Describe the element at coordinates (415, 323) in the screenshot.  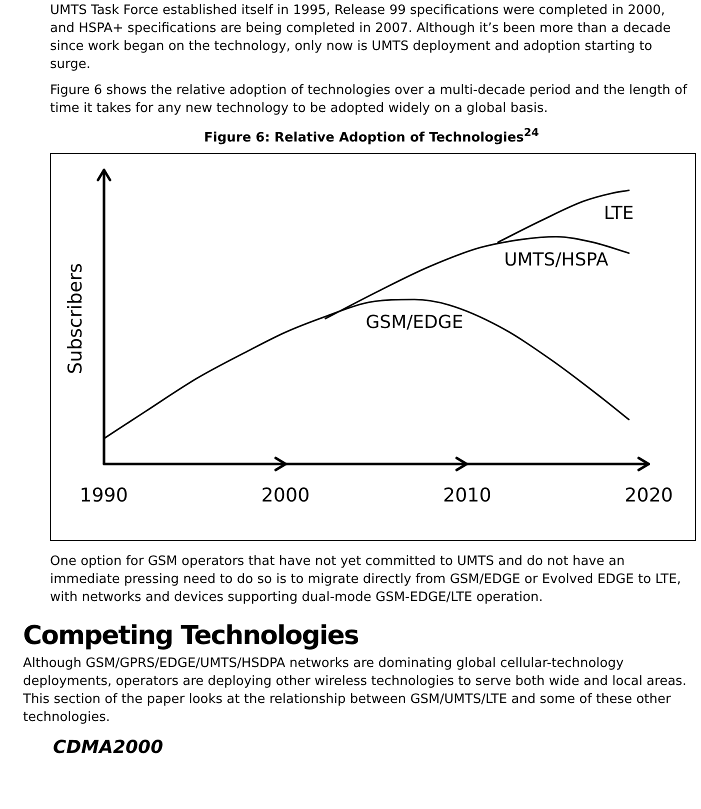
I see `series-label: GSM/EDGE` at that location.